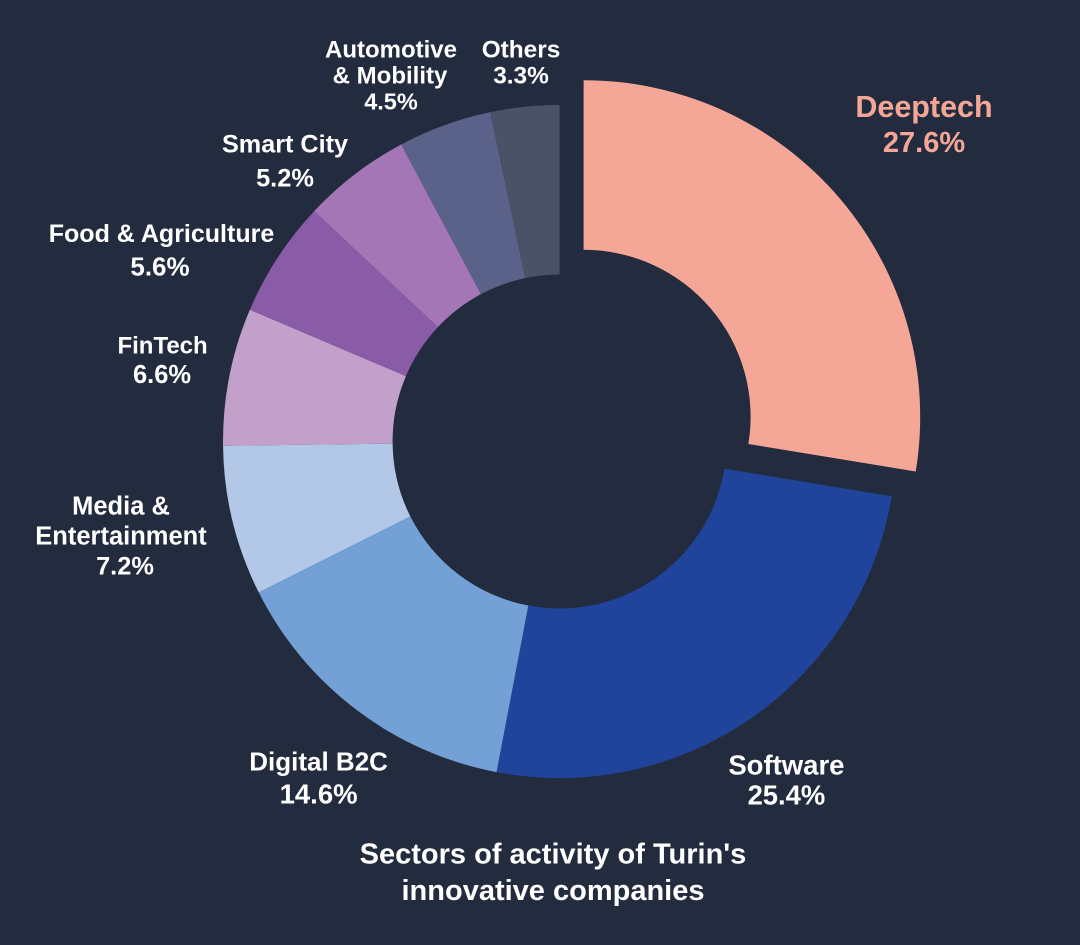 The image size is (1080, 945). I want to click on svg-text: FinTech, so click(162, 346).